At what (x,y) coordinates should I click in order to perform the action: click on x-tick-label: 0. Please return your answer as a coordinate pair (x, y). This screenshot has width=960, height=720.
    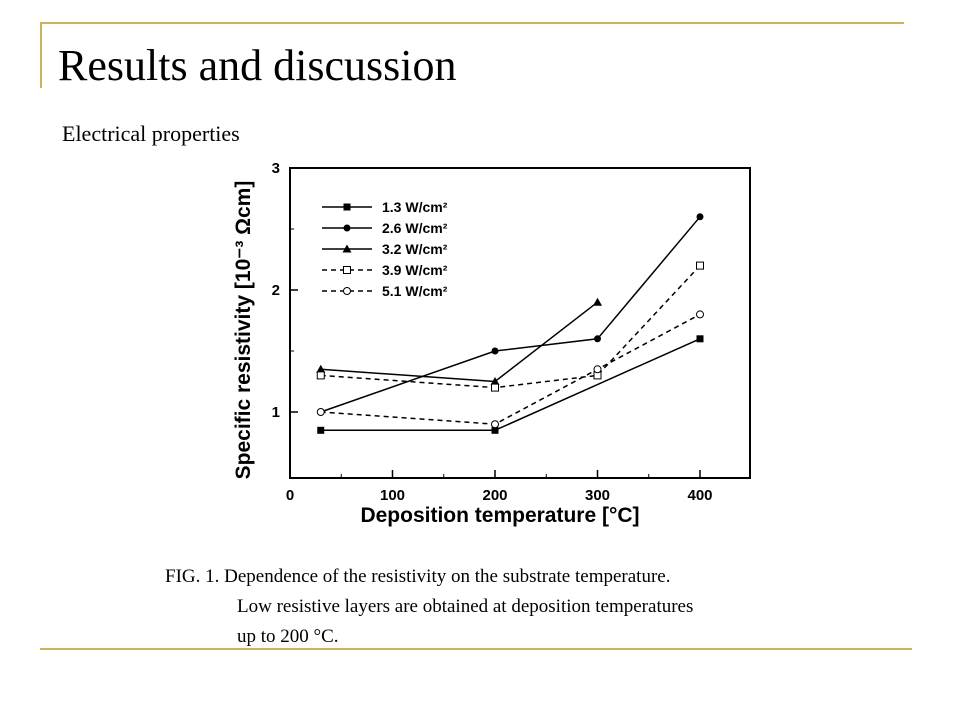
    Looking at the image, I should click on (290, 495).